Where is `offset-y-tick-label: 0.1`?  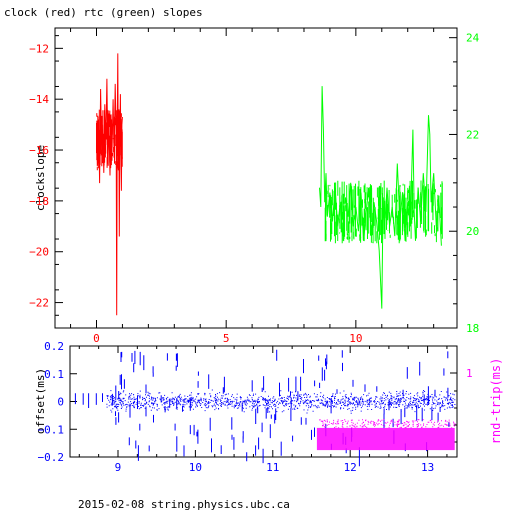 offset-y-tick-label: 0.1 is located at coordinates (54, 374).